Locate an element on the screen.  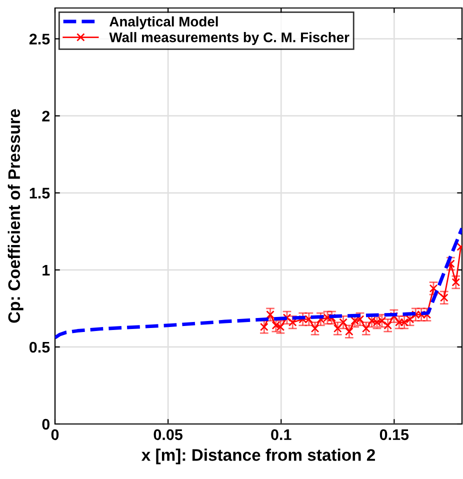
y-axis-title: Cp: Coefficient of Pressure is located at coordinates (16, 216).